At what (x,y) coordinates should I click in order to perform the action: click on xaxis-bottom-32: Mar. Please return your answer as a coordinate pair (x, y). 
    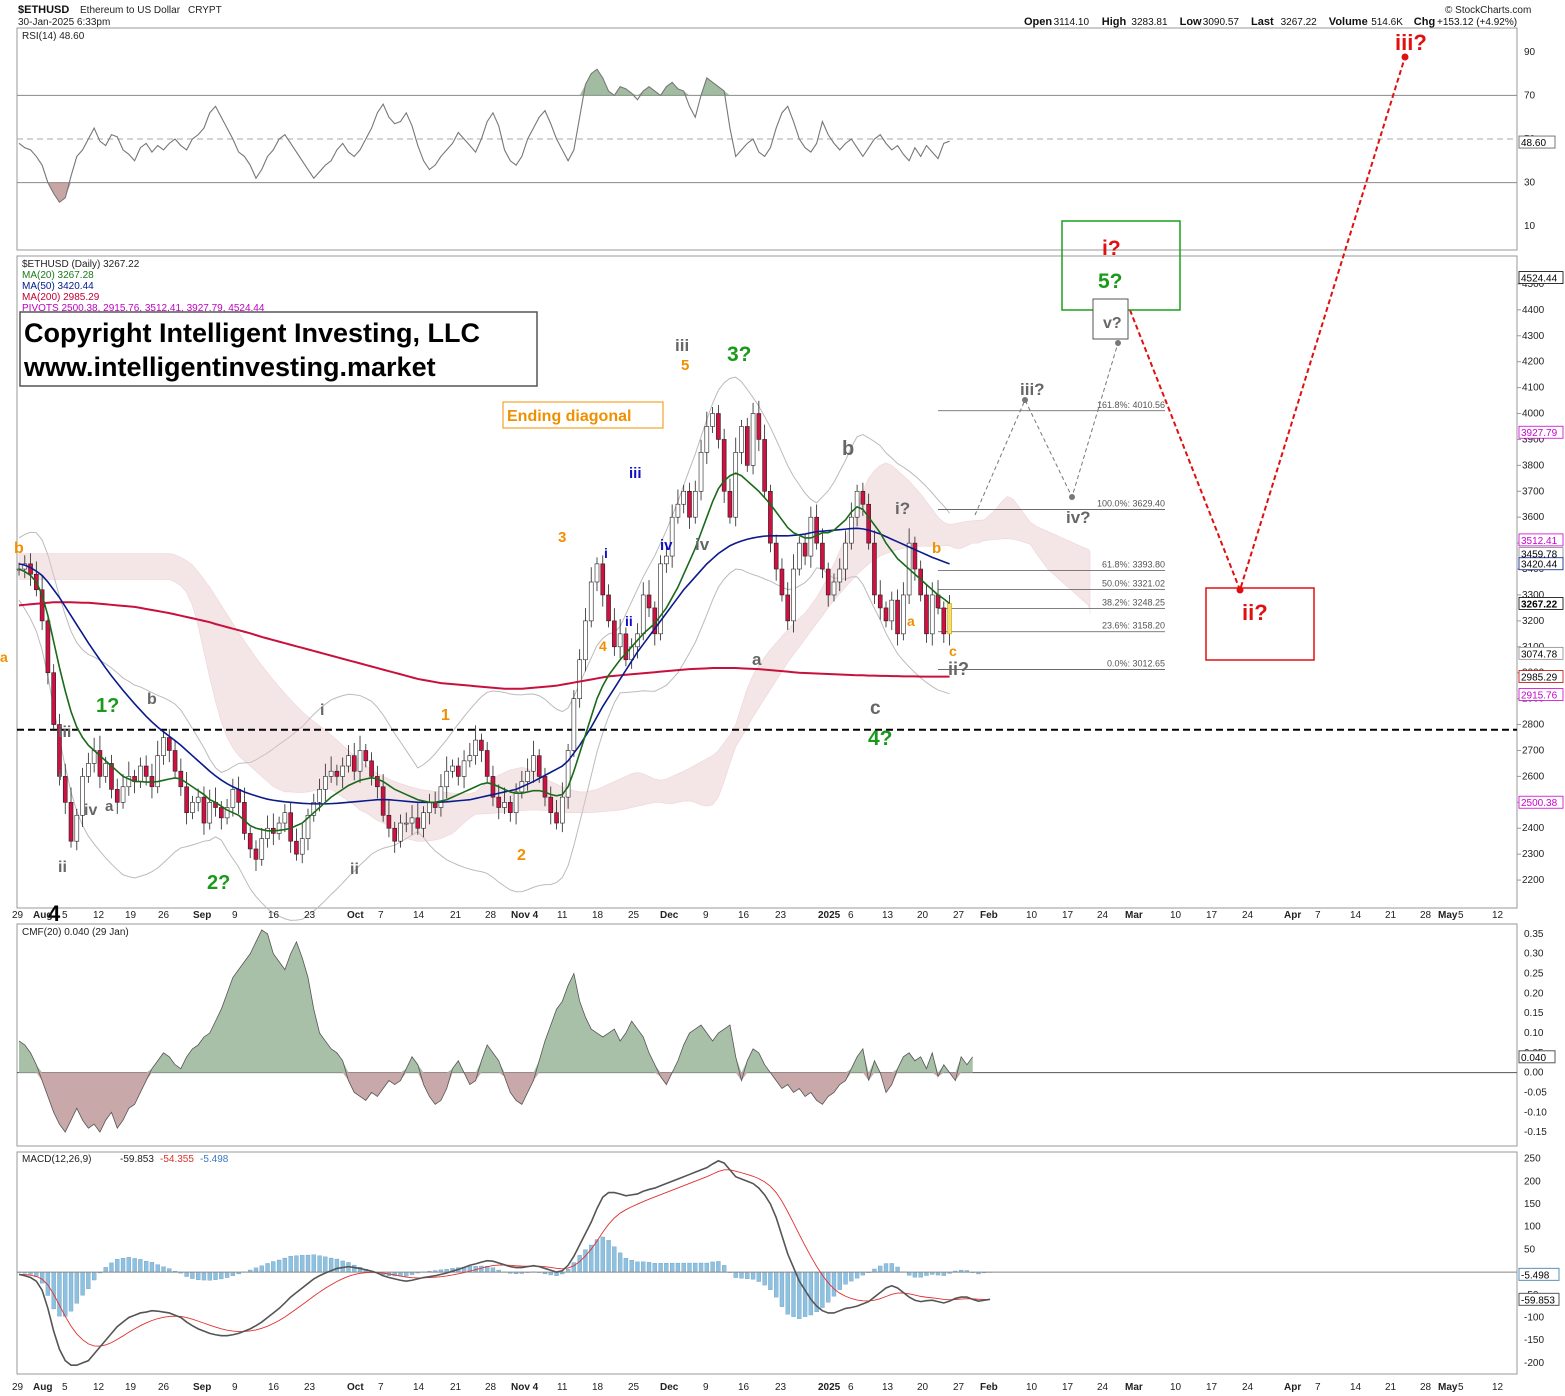
    Looking at the image, I should click on (1134, 1387).